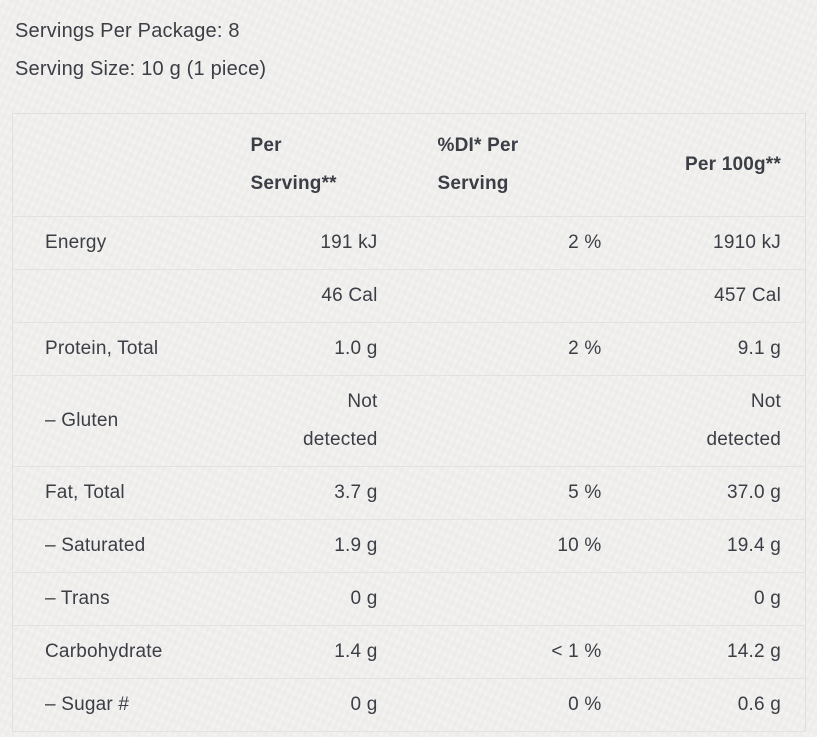 This screenshot has height=737, width=817. I want to click on col-header-di-per-serving: %DI* Per Serving, so click(478, 164).